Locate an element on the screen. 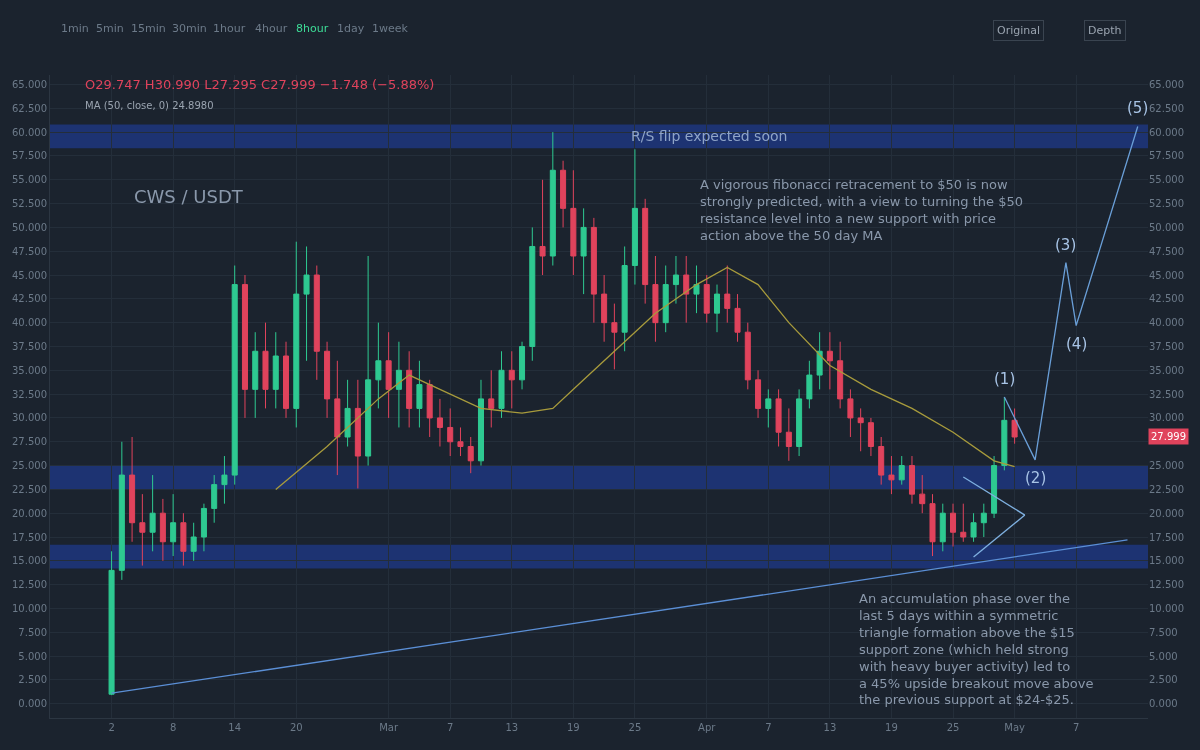 The image size is (1200, 750). y2-tick-label: 35.000 is located at coordinates (1166, 370).